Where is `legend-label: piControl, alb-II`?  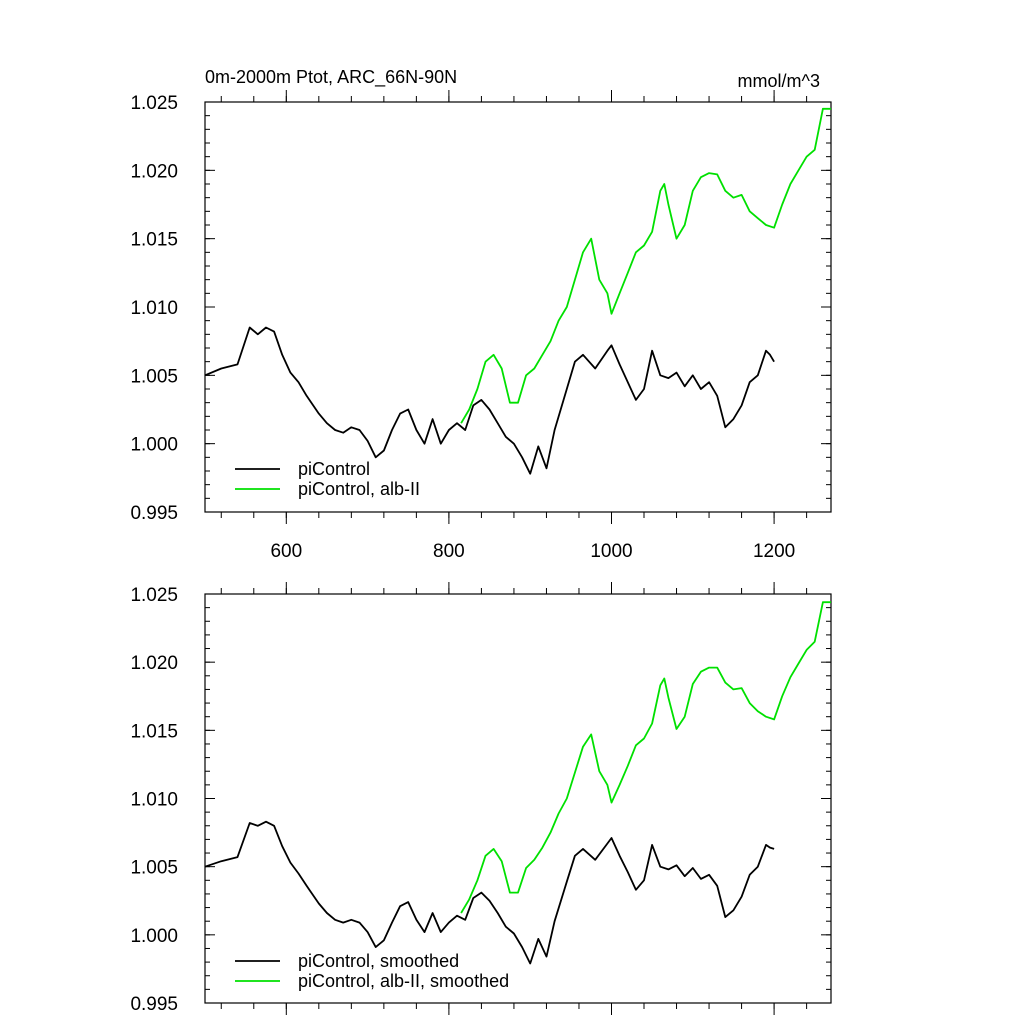 legend-label: piControl, alb-II is located at coordinates (359, 489).